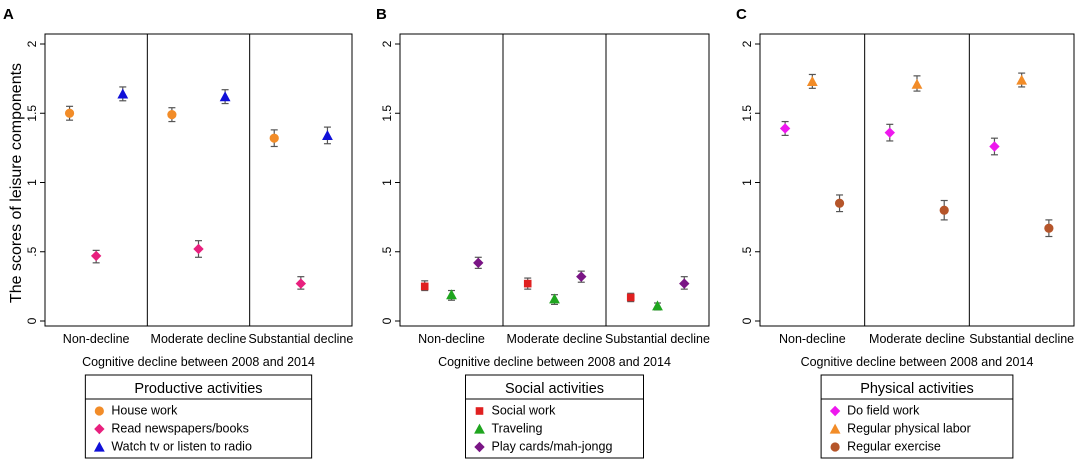  Describe the element at coordinates (16, 183) in the screenshot. I see `y-axis-title: The scores of leisure components` at that location.